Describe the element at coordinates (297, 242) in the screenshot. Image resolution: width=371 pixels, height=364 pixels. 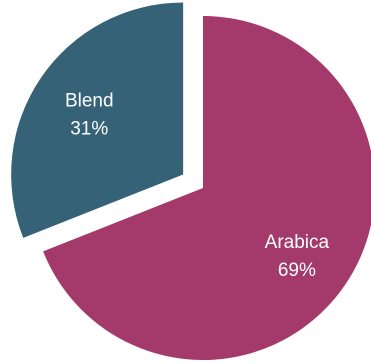
I see `pie-label-name: Arabica` at that location.